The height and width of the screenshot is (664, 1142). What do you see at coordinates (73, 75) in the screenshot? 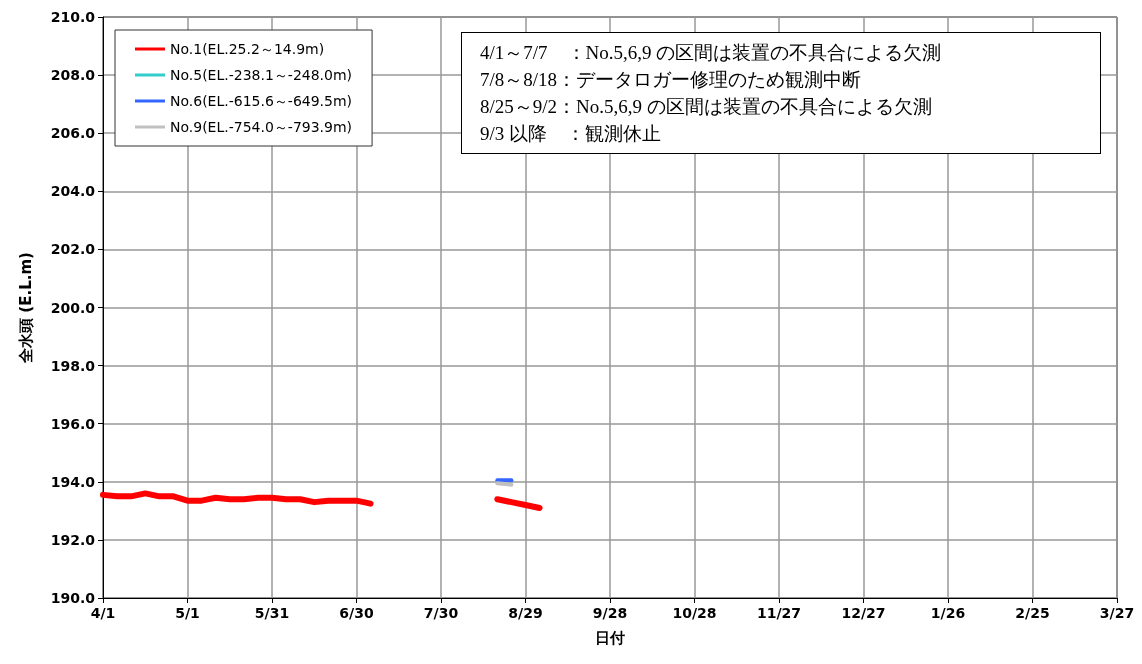
I see `y-tick-label: 208.0` at bounding box center [73, 75].